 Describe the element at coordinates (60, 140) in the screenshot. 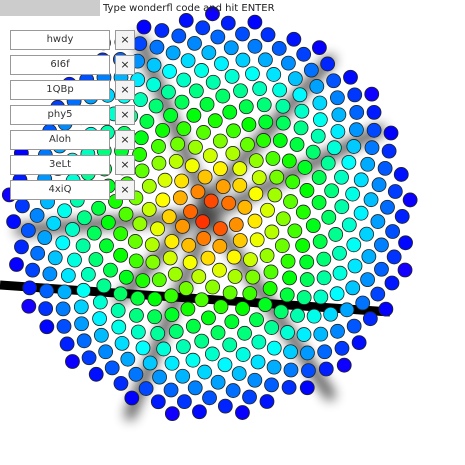

I see `code-field: Aloh` at that location.